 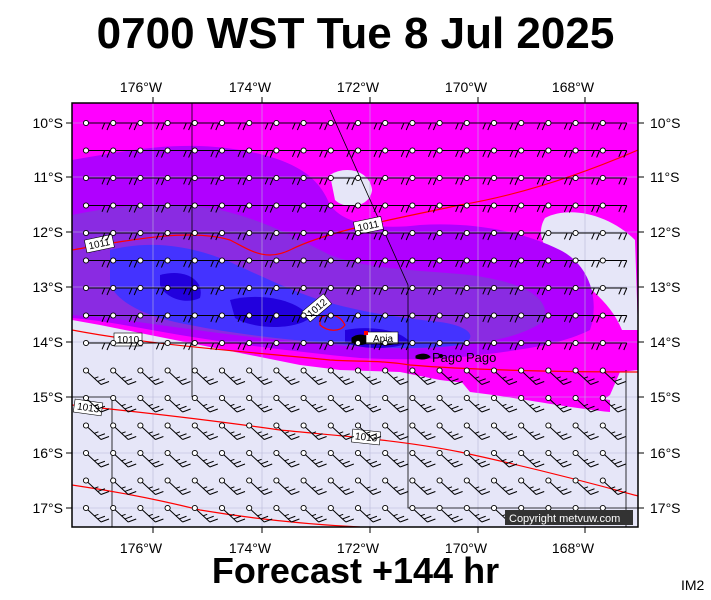 I want to click on isobar-label: 1011, so click(x=100, y=244).